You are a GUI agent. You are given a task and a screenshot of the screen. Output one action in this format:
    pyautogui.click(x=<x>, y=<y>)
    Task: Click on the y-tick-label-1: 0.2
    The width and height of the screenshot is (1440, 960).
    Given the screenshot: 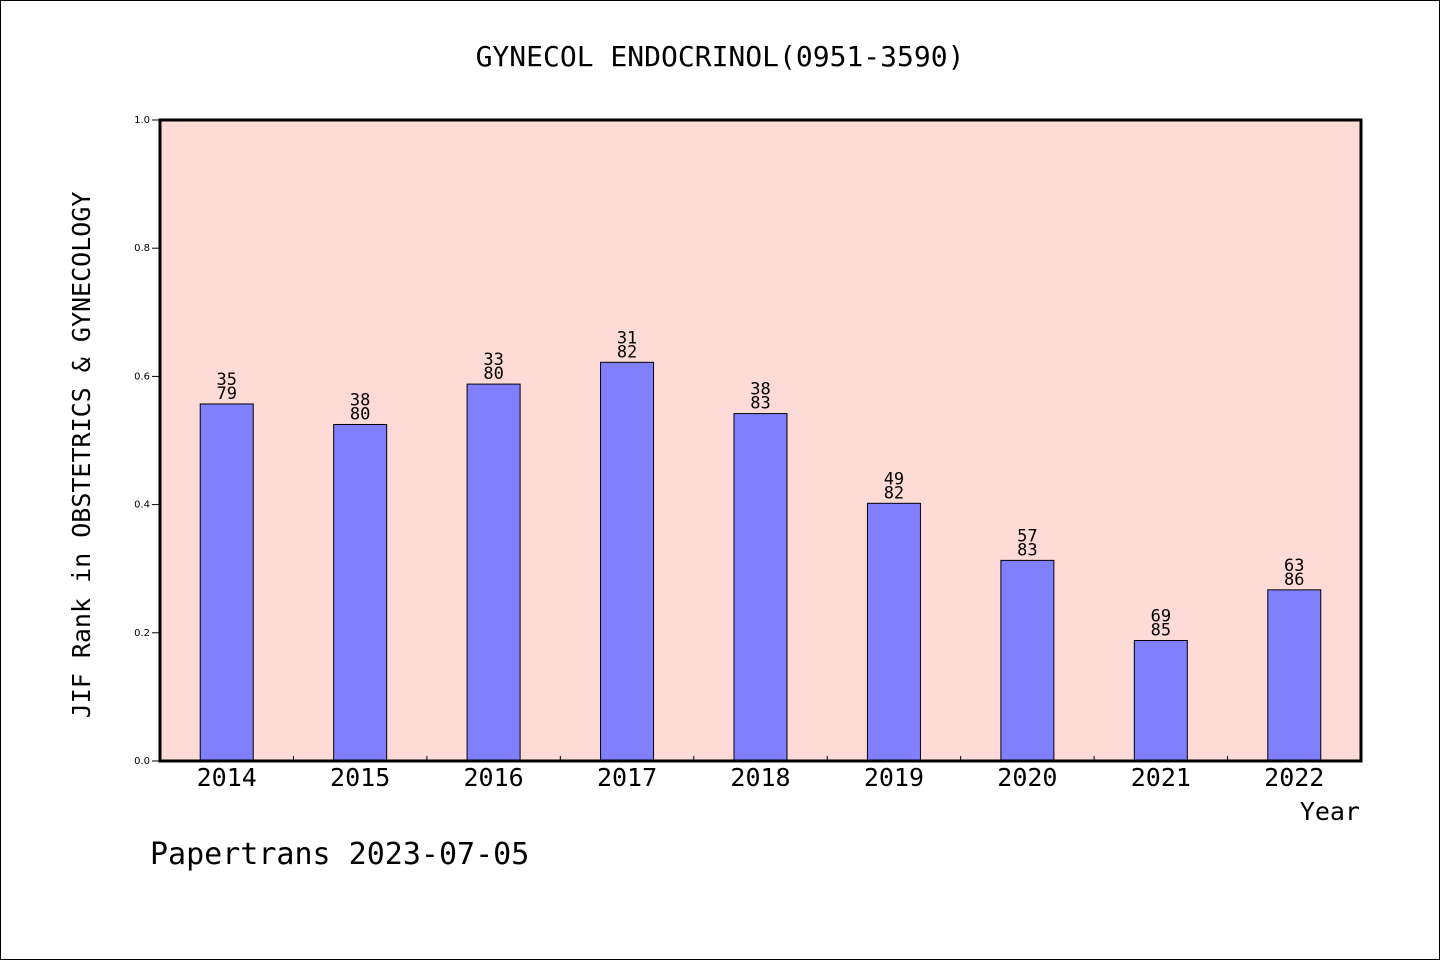 What is the action you would take?
    pyautogui.click(x=142, y=633)
    